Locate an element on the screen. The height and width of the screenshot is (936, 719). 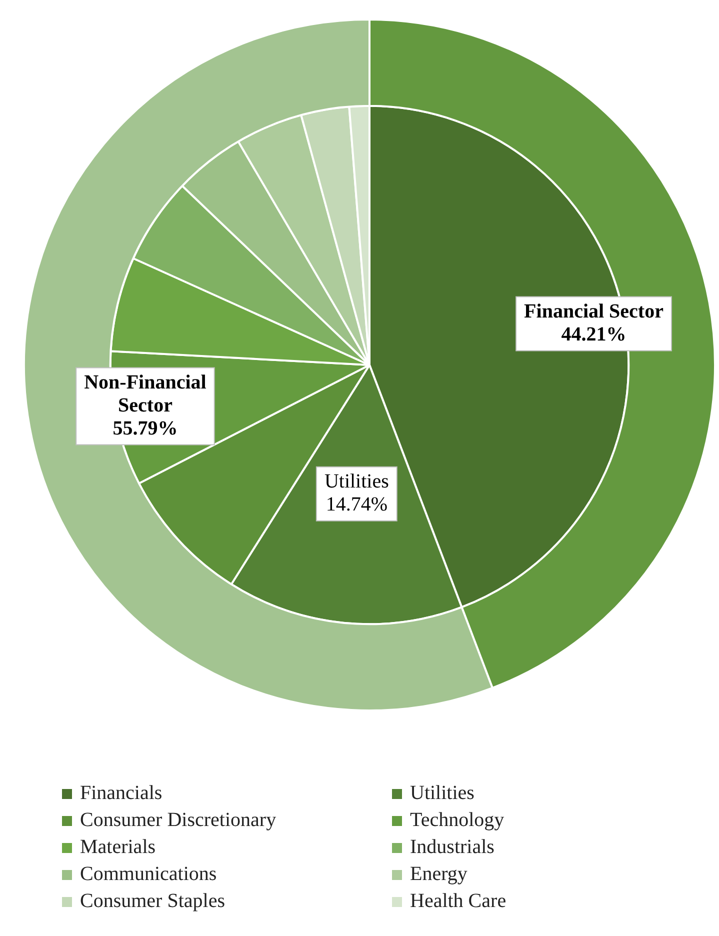
legend-label: Consumer Staples is located at coordinates (152, 901).